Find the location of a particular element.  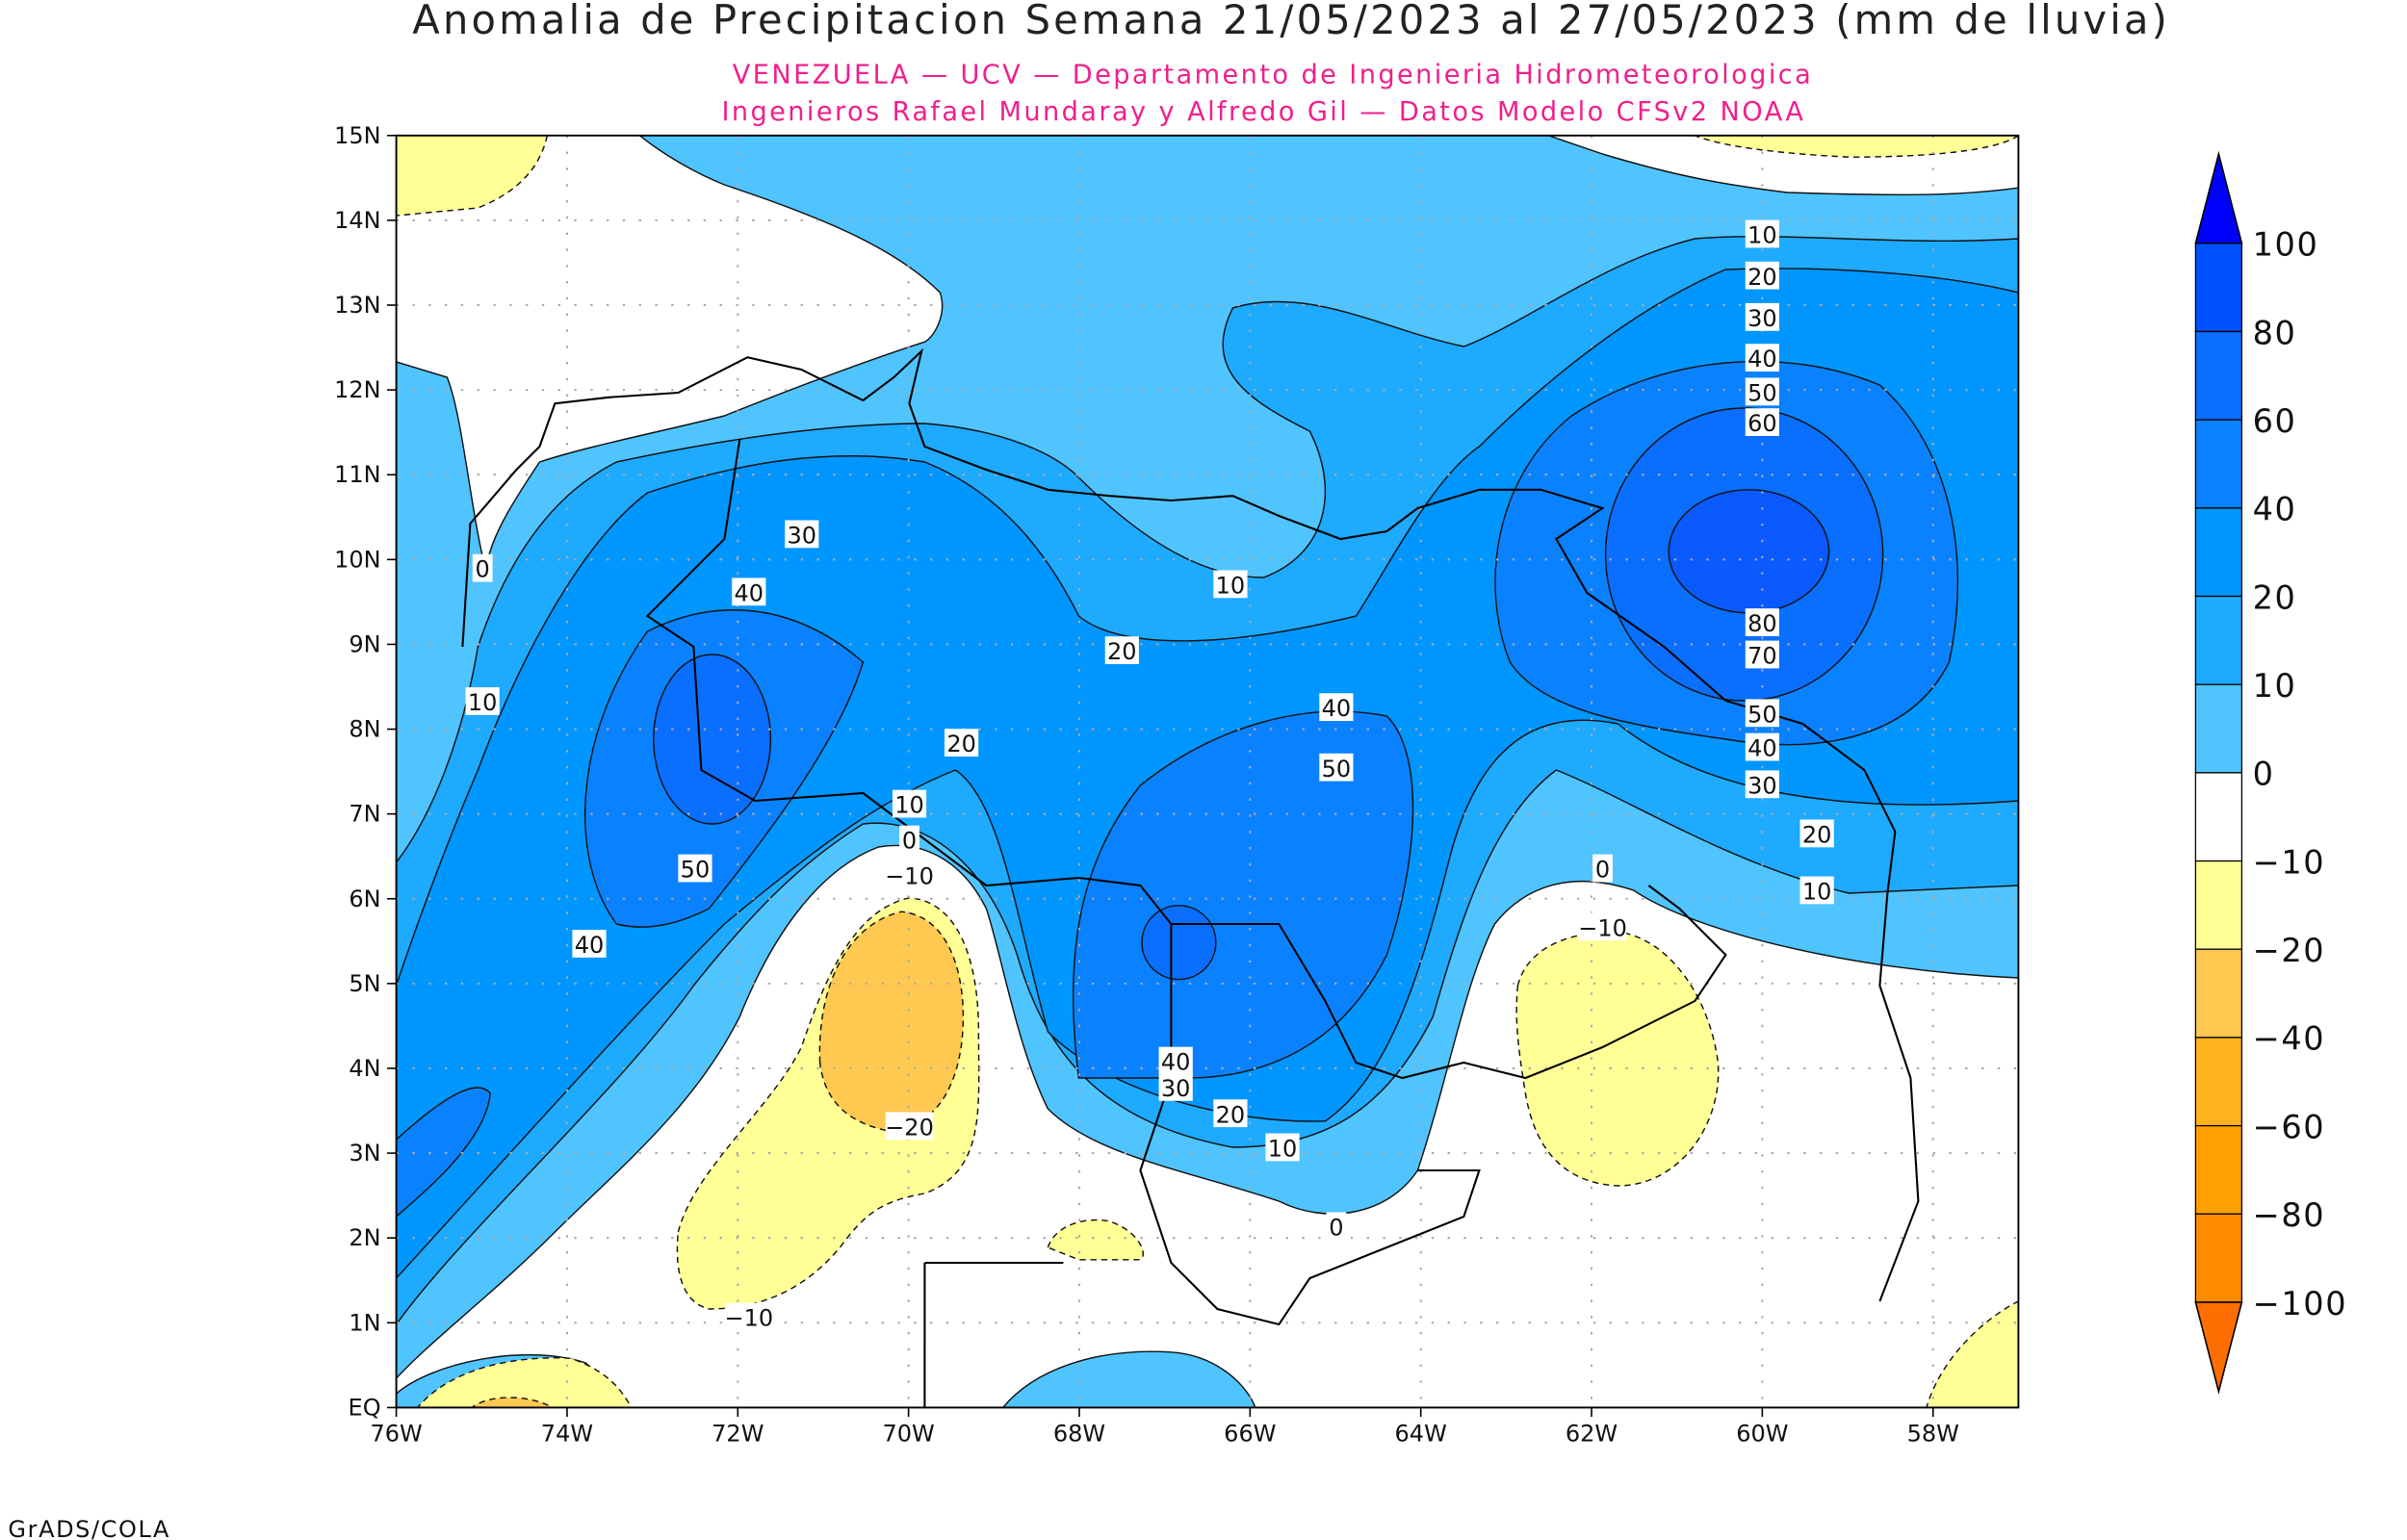

colorbar-label: 40 is located at coordinates (2275, 509).